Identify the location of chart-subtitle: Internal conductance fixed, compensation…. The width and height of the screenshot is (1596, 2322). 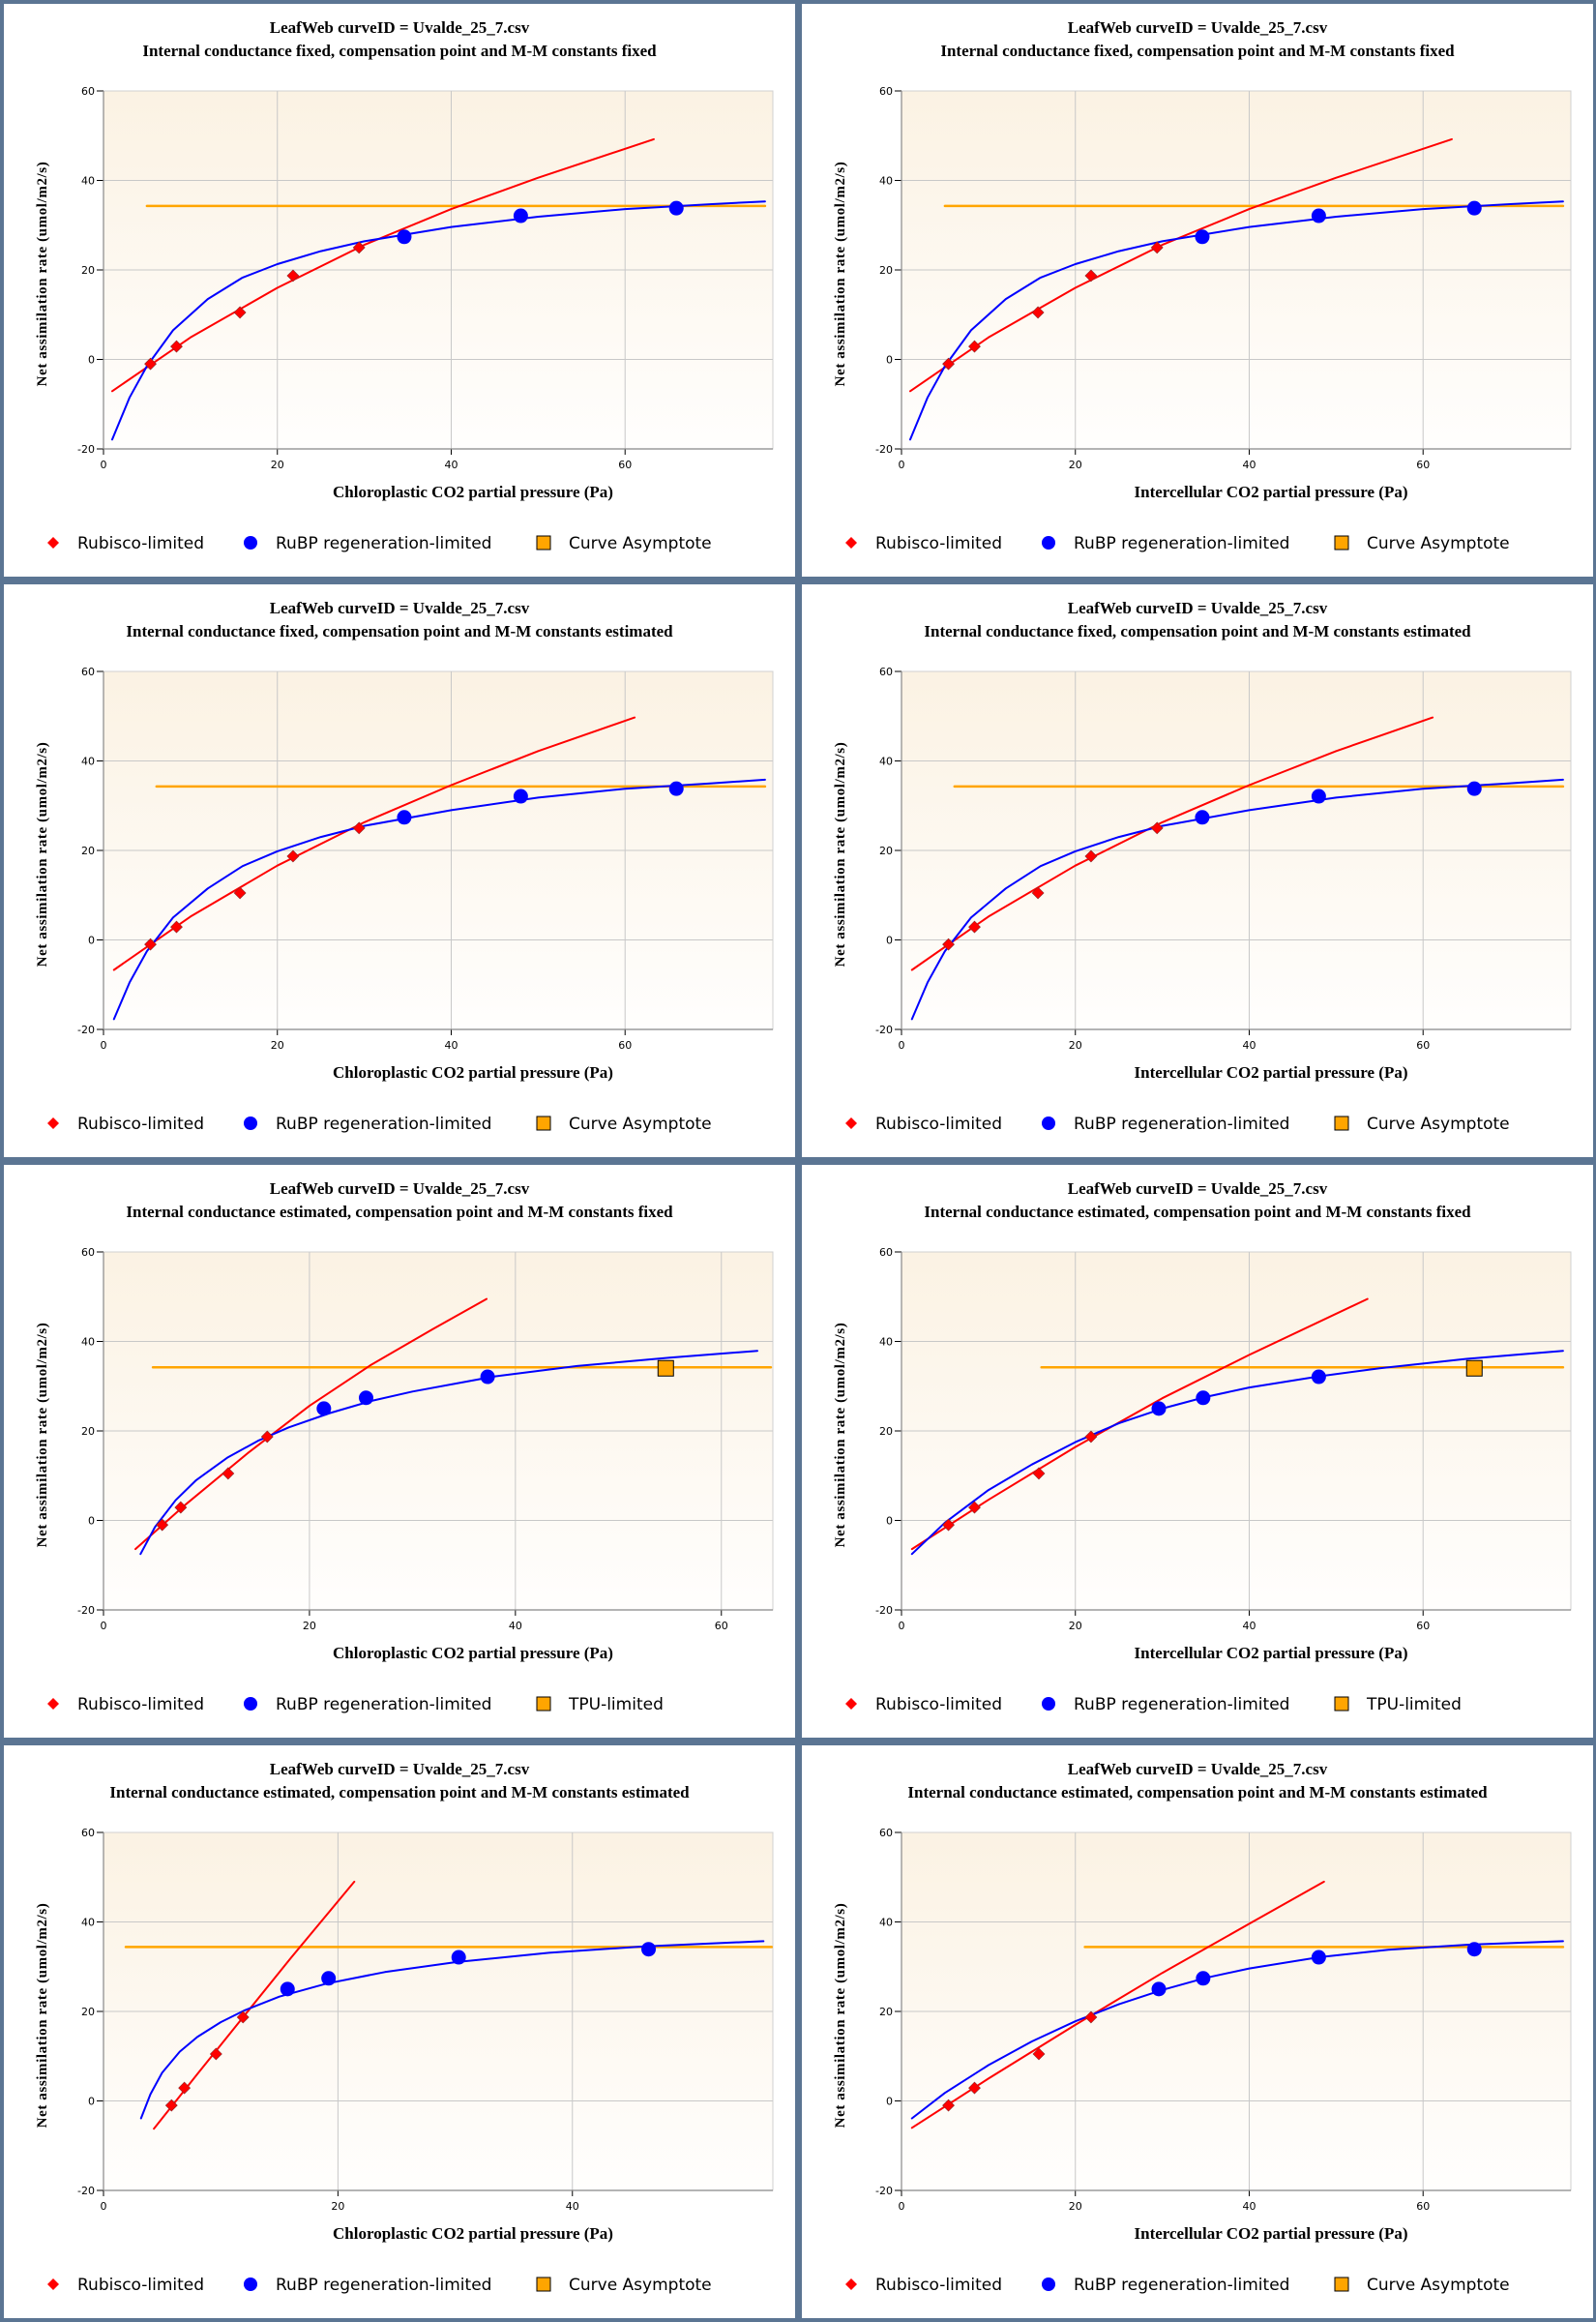
(399, 631).